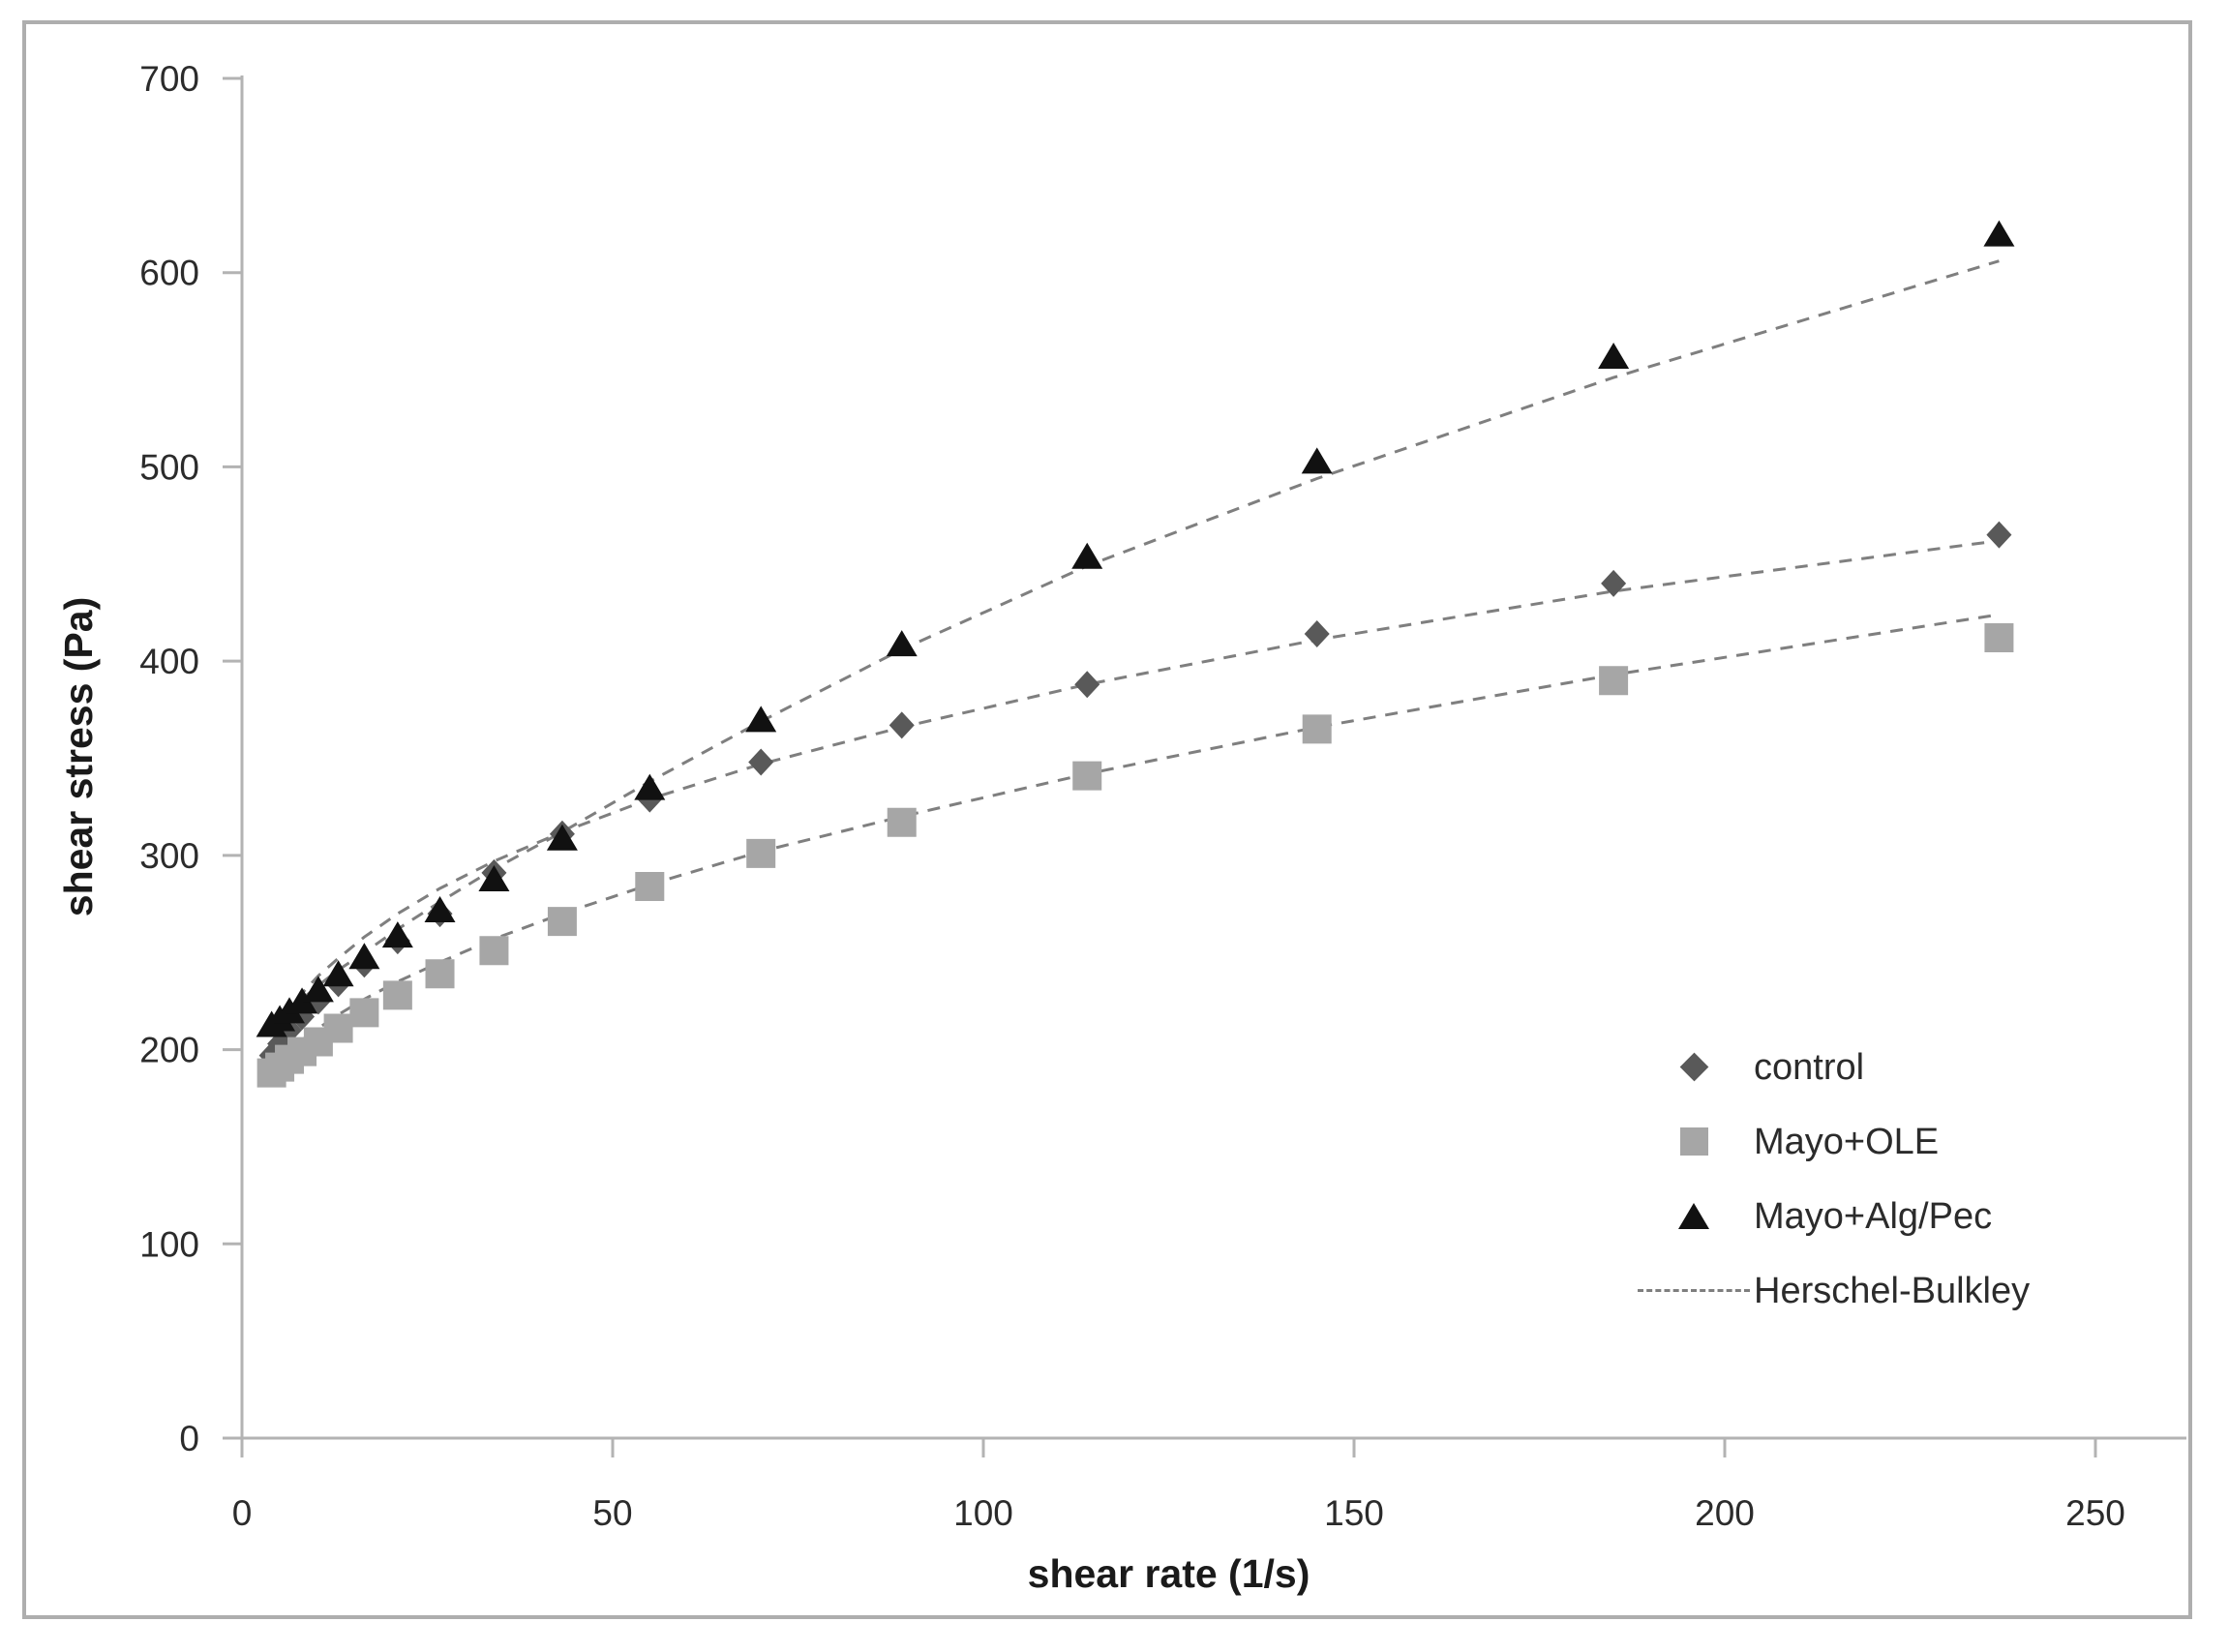  What do you see at coordinates (1693, 1067) in the screenshot?
I see `diamond-marker-icon` at bounding box center [1693, 1067].